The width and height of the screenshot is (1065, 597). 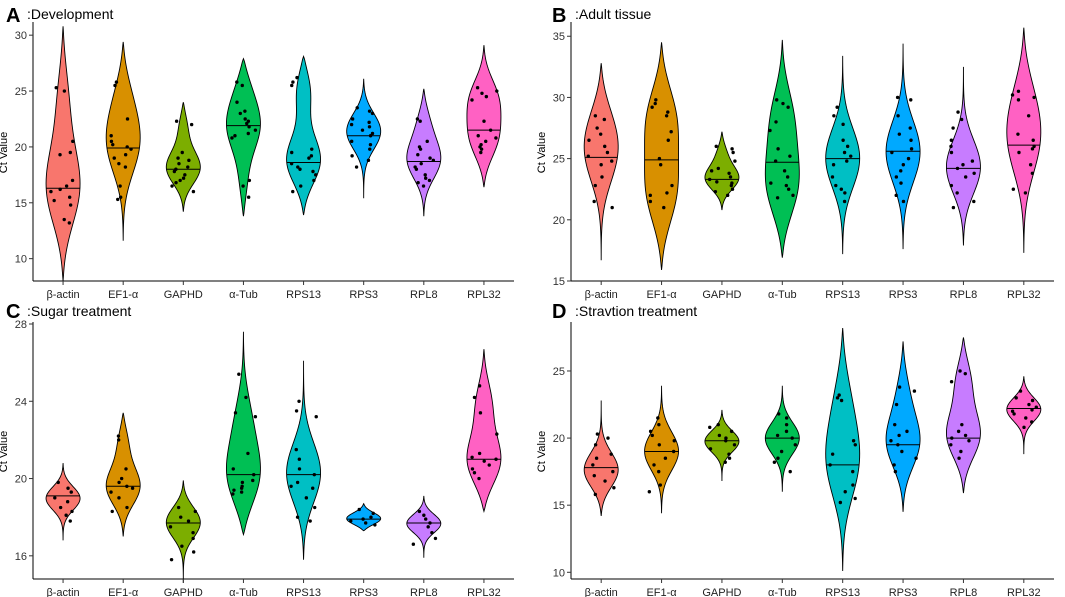 I want to click on y-tick-label: 25, so click(x=21, y=92).